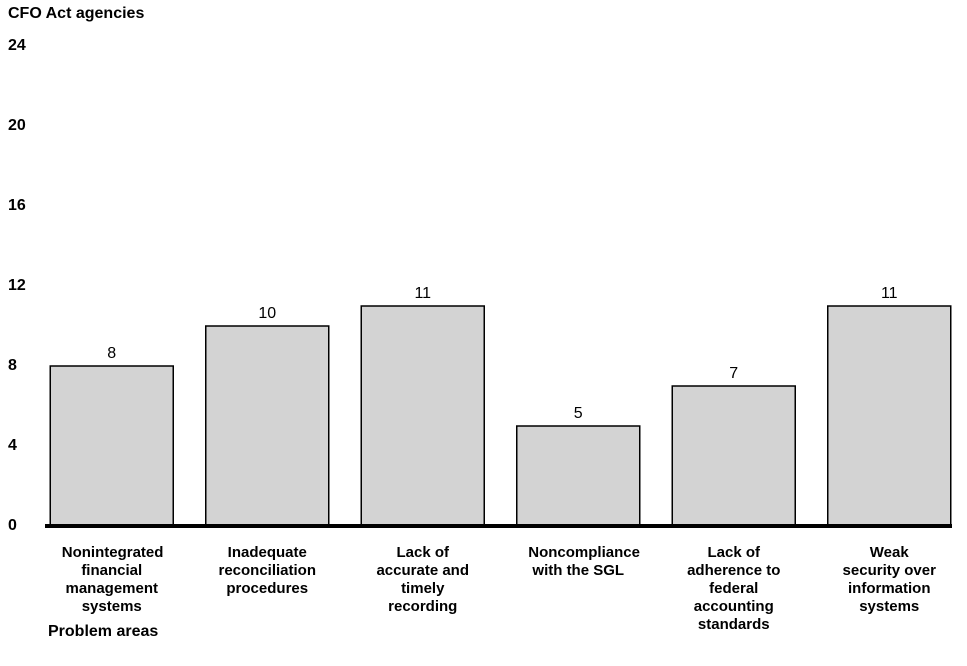  Describe the element at coordinates (889, 579) in the screenshot. I see `x-tick-label: Weak security over information systems` at that location.